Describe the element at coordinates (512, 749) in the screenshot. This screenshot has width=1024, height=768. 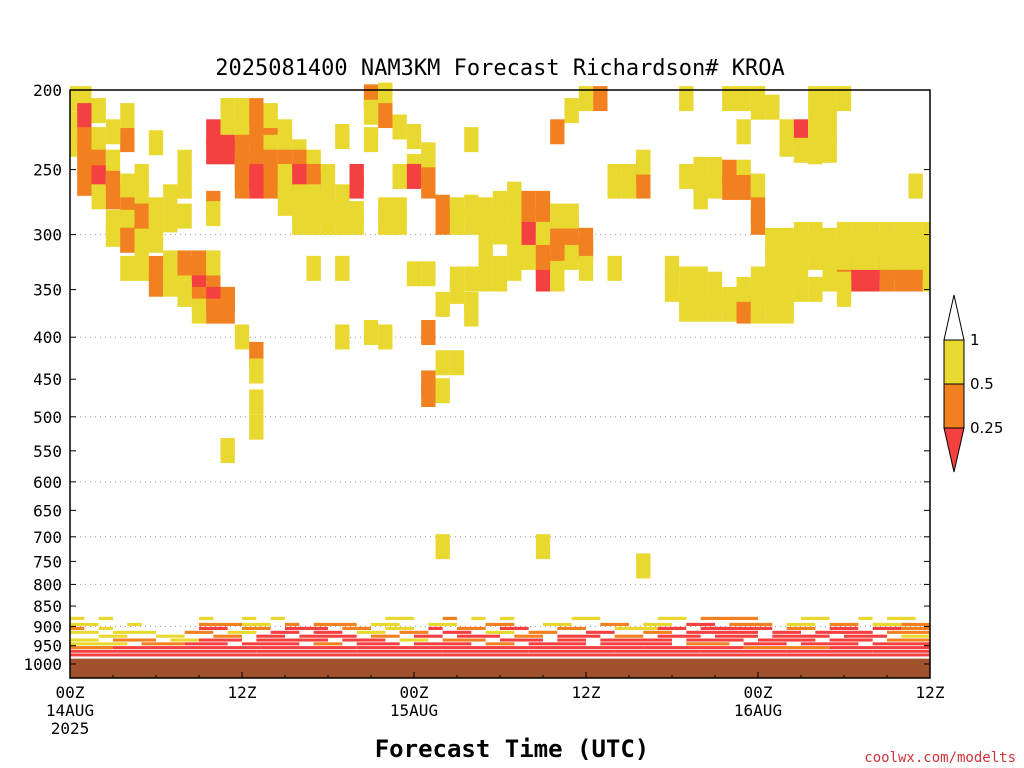
I see `x-axis-label: Forecast Time (UTC)` at that location.